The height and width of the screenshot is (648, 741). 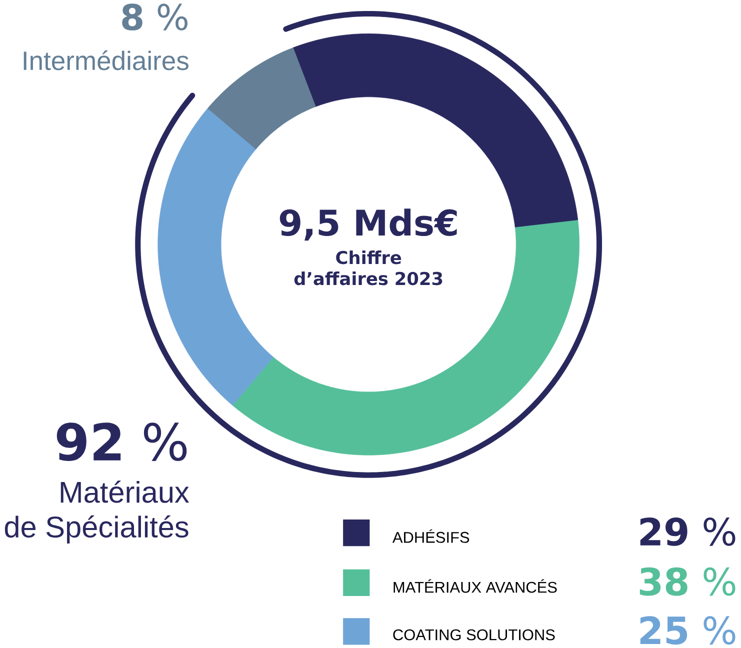 I want to click on data-label: 25 %, so click(x=688, y=630).